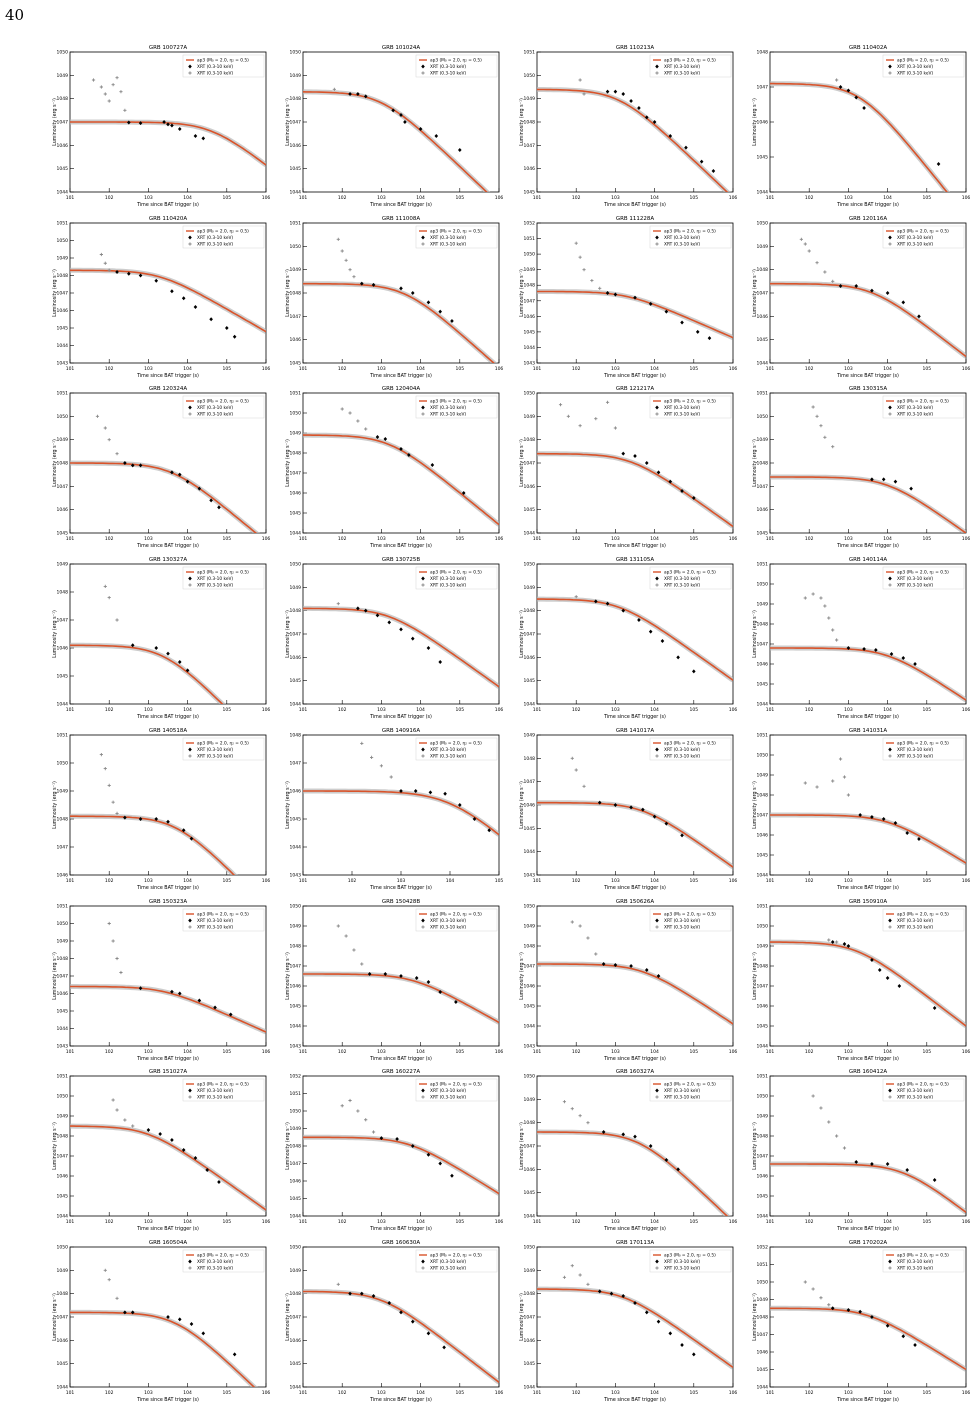 Image resolution: width=977 pixels, height=1410 pixels. I want to click on page-number: 40, so click(15, 15).